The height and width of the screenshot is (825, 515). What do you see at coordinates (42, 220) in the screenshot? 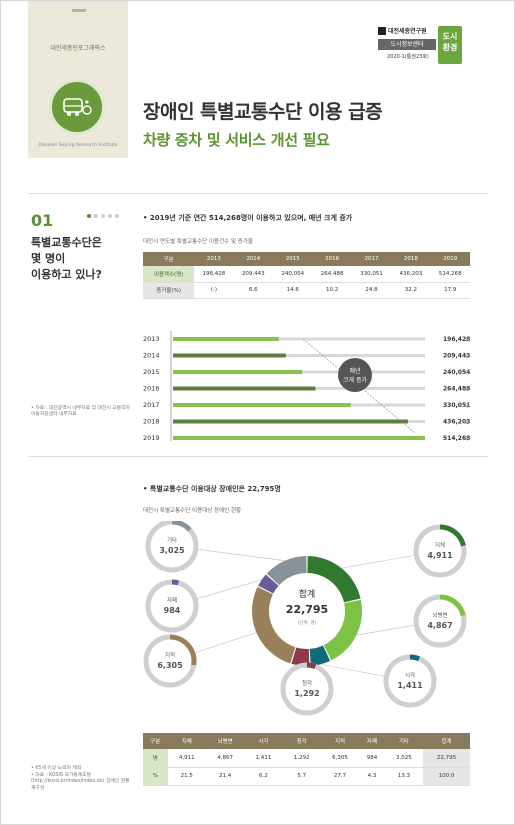
I see `section-number: 01` at bounding box center [42, 220].